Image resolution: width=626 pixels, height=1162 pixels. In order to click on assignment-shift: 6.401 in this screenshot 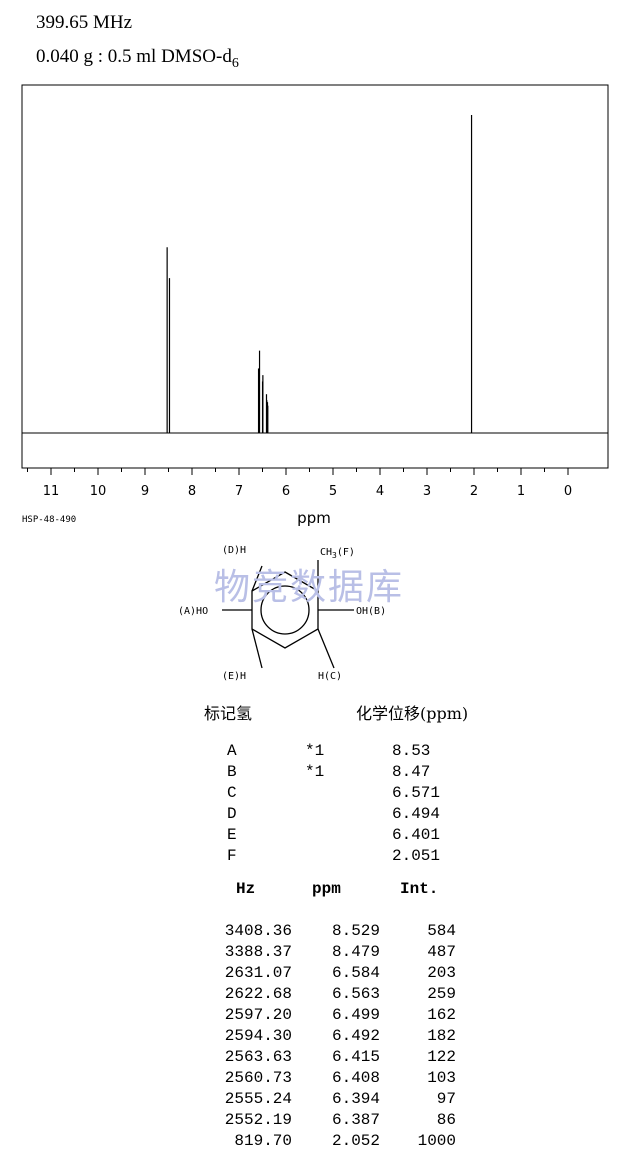, I will do `click(416, 834)`.